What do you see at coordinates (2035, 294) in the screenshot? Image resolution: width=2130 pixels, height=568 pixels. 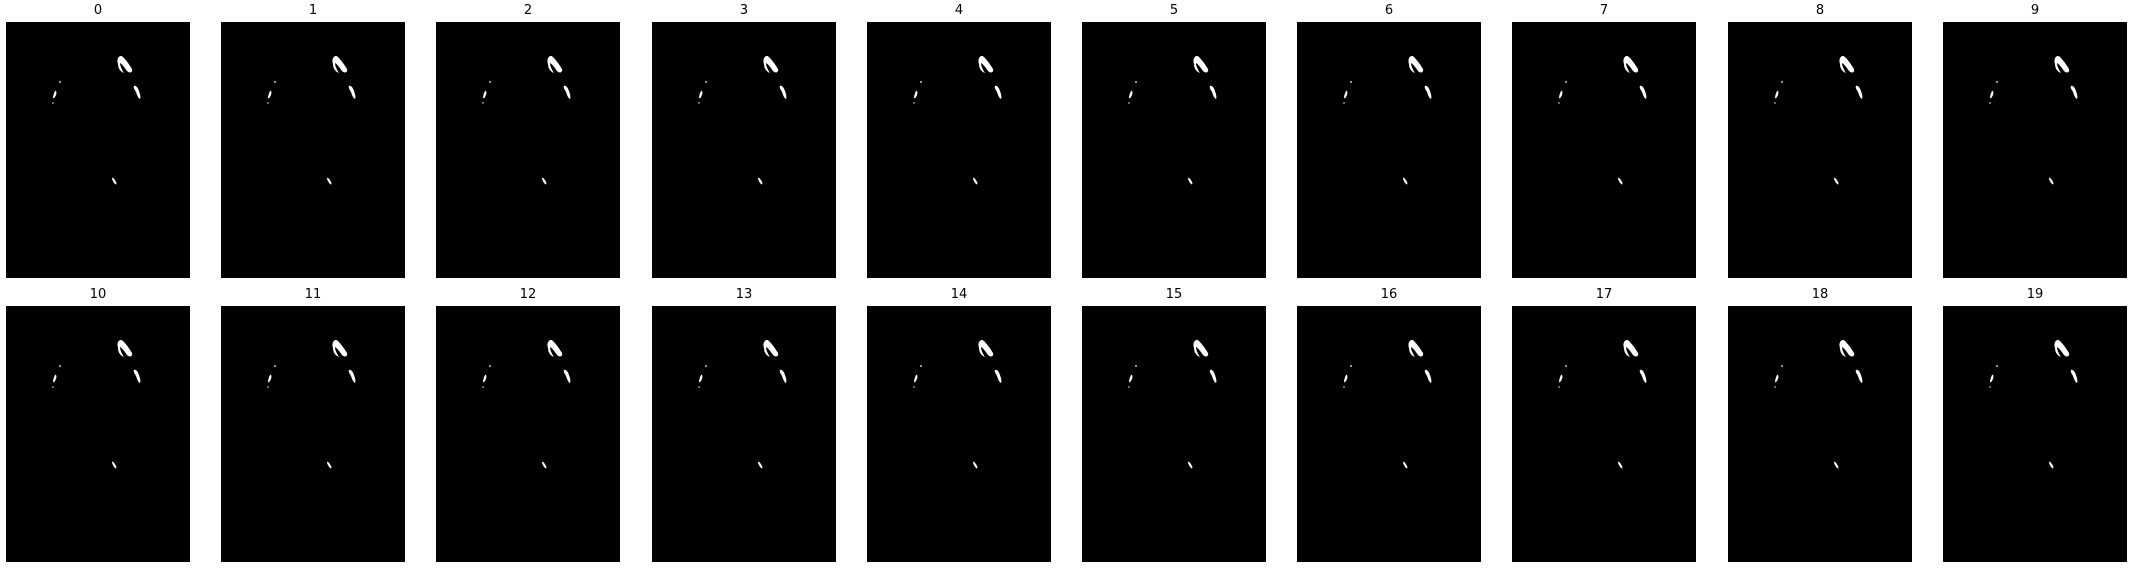 I see `panel-title: 19` at bounding box center [2035, 294].